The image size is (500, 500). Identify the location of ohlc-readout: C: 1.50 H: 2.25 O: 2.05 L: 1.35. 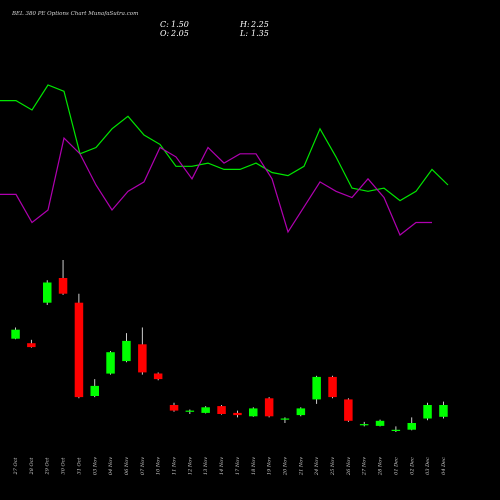
(214, 29).